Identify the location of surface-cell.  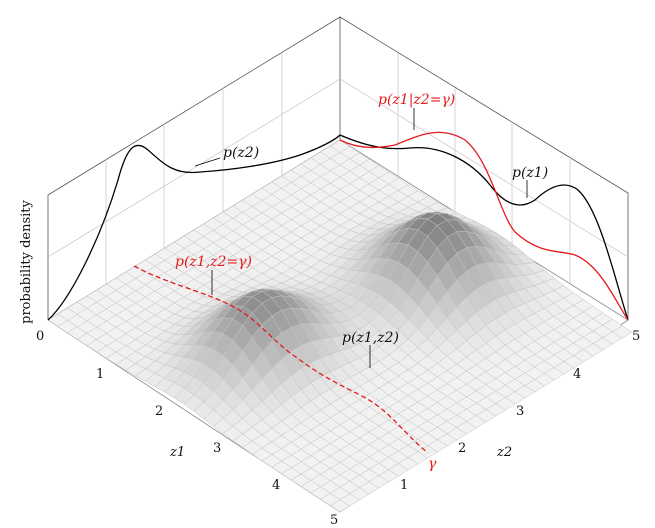
(340, 506).